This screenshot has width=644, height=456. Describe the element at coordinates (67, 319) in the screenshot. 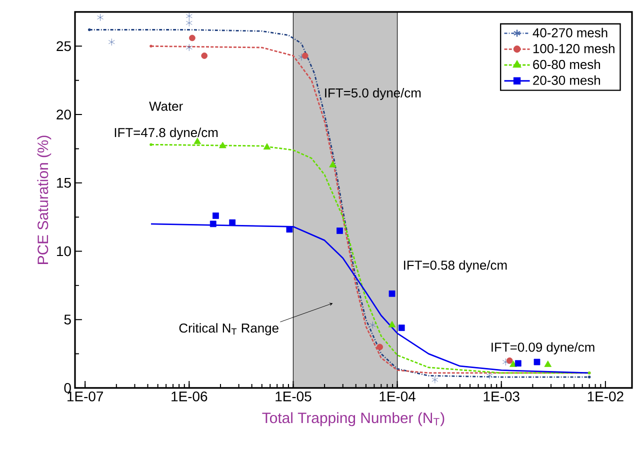

I see `y-tick-label: 5` at that location.